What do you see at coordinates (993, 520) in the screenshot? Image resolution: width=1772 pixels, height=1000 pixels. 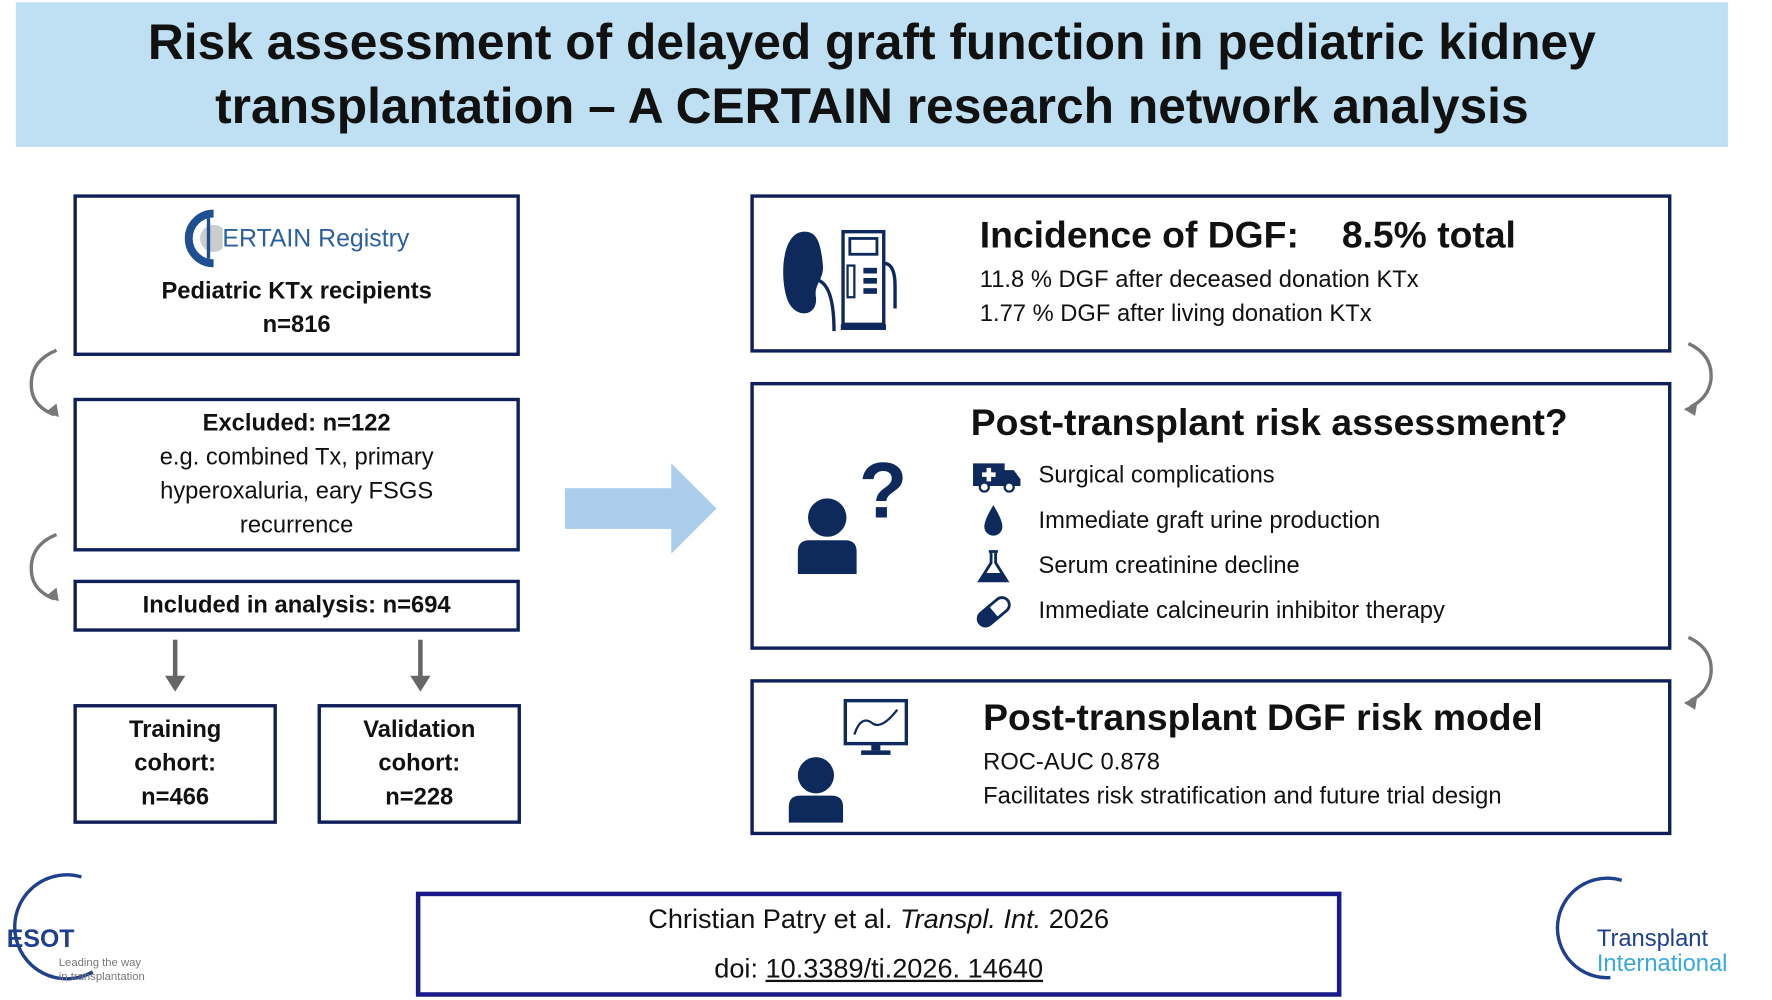 I see `drop-icon` at bounding box center [993, 520].